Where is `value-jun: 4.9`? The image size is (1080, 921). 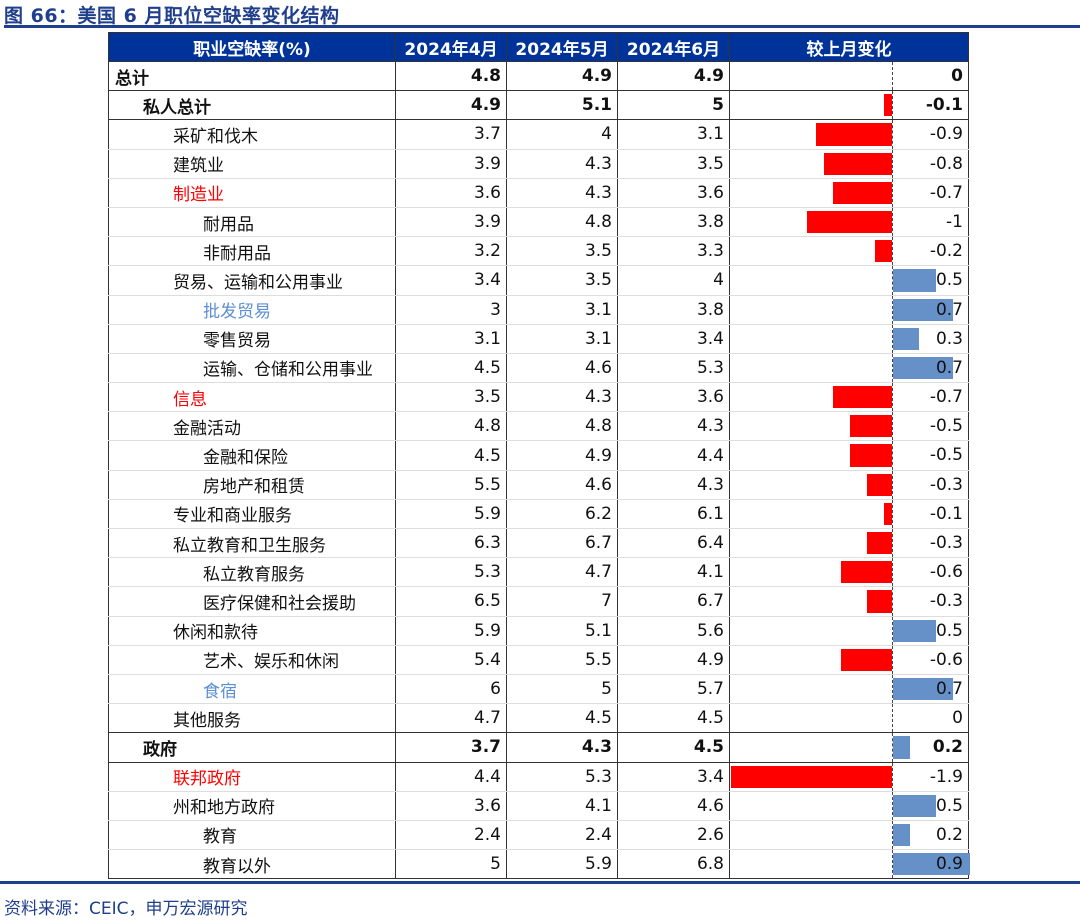
value-jun: 4.9 is located at coordinates (673, 76).